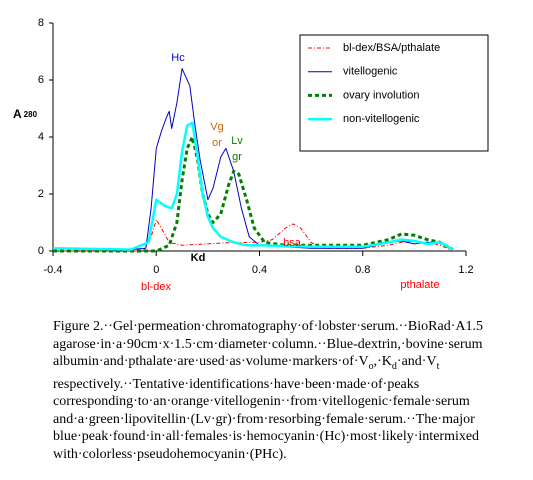 The width and height of the screenshot is (533, 480). What do you see at coordinates (41, 80) in the screenshot?
I see `y-tick-label: 6` at bounding box center [41, 80].